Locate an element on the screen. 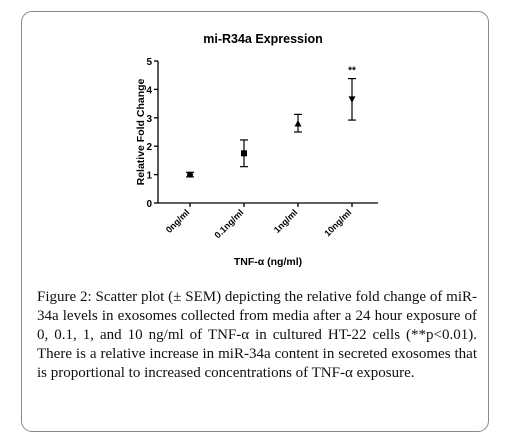  data-points: ** is located at coordinates (271, 122).